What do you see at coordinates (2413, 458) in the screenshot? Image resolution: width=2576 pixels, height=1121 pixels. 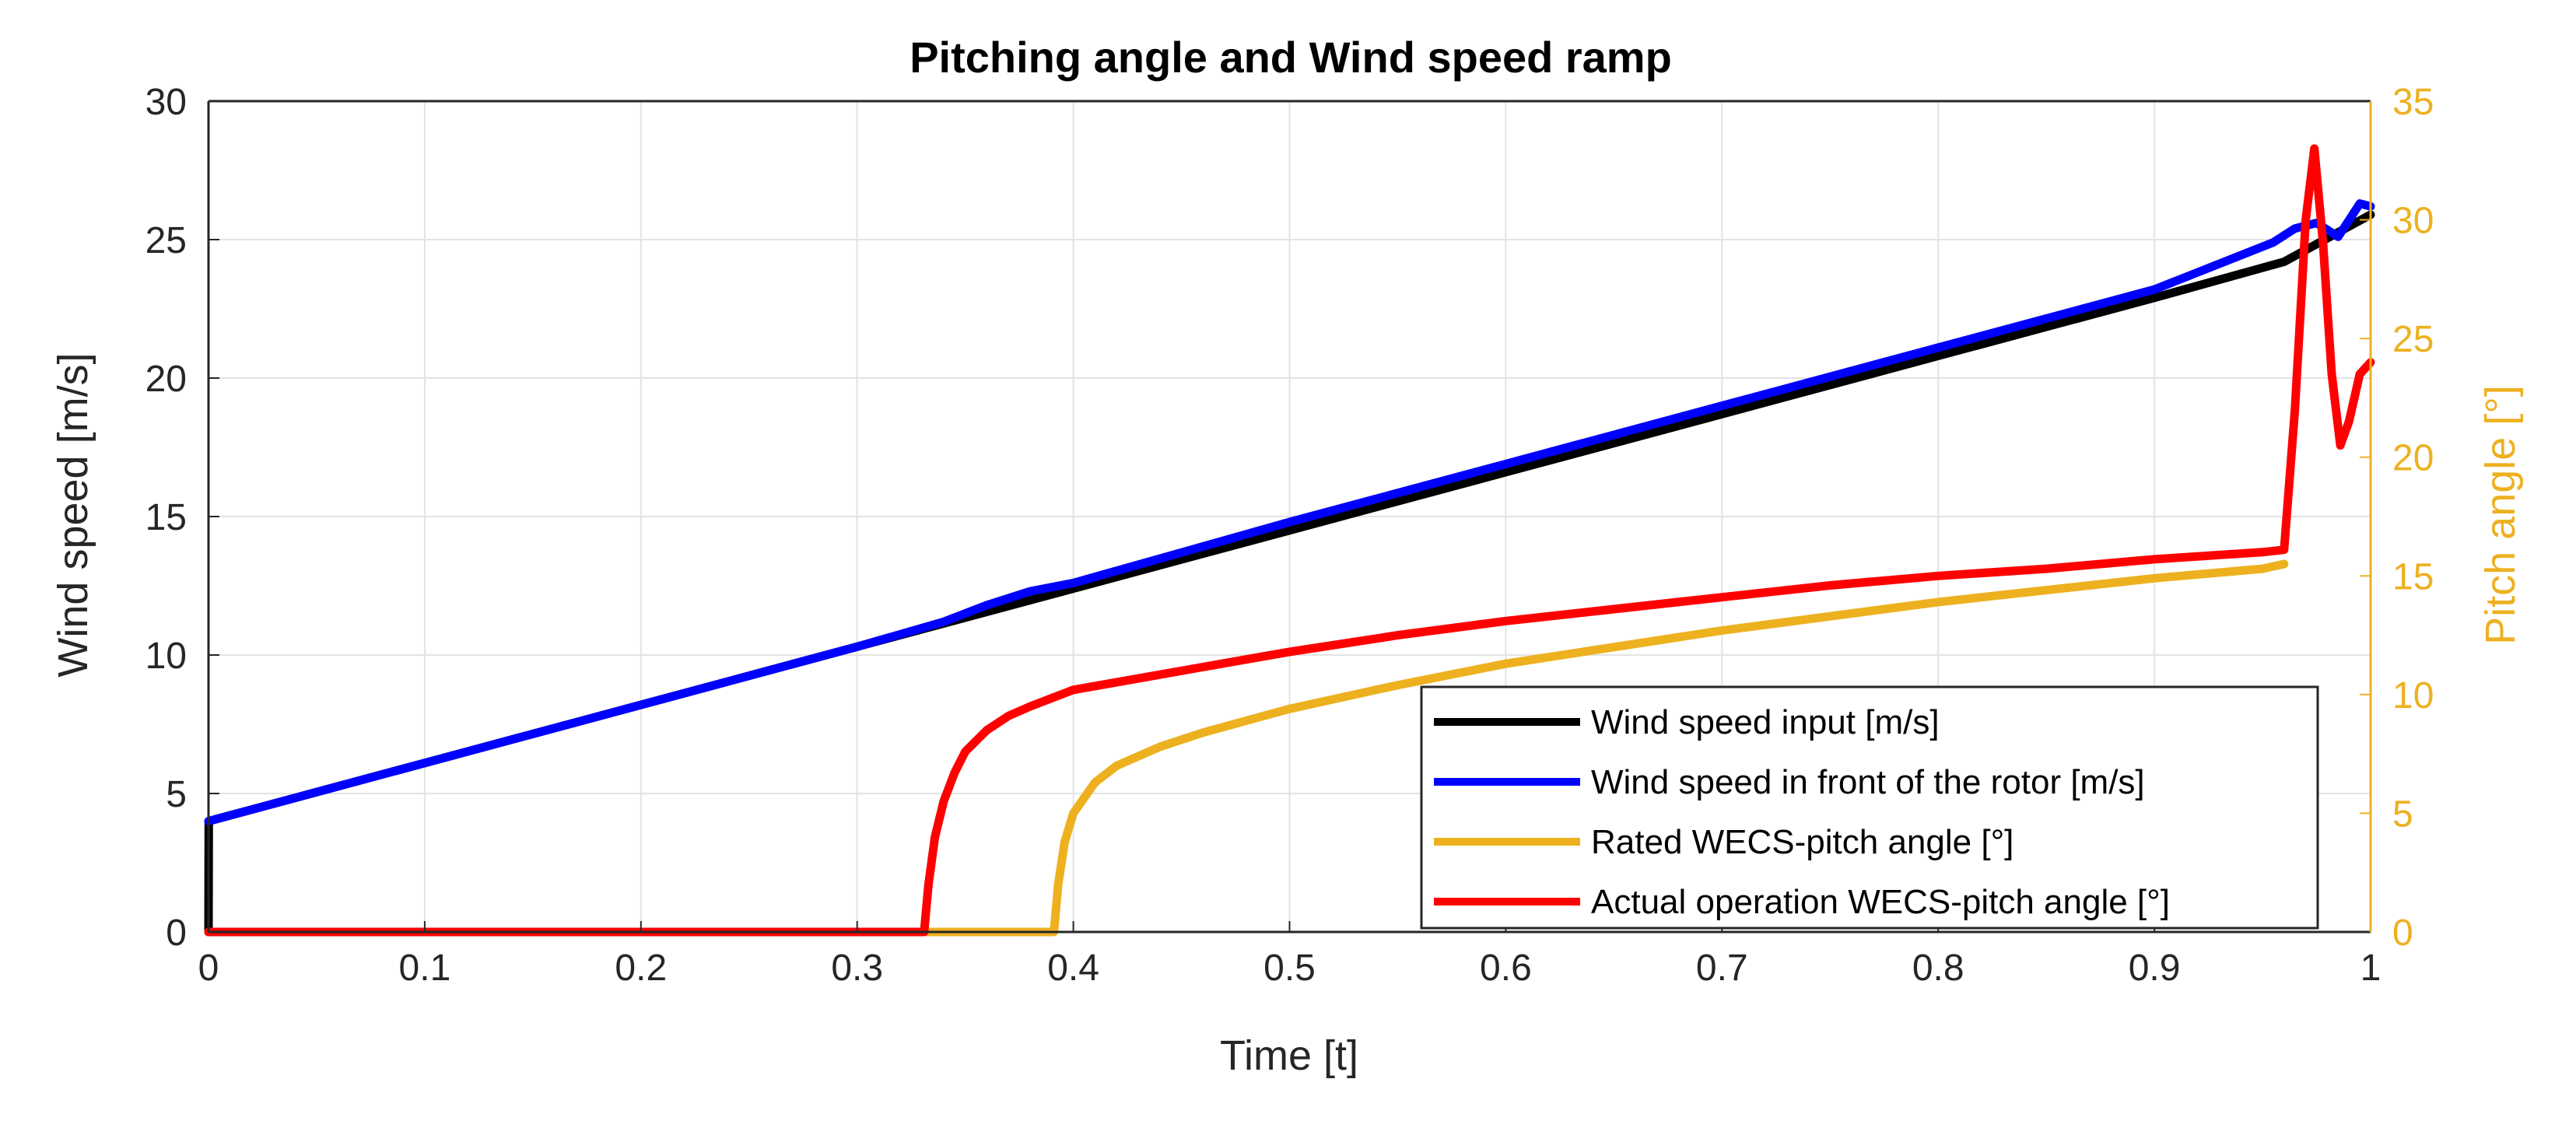 I see `y-right-tick-label: 20` at bounding box center [2413, 458].